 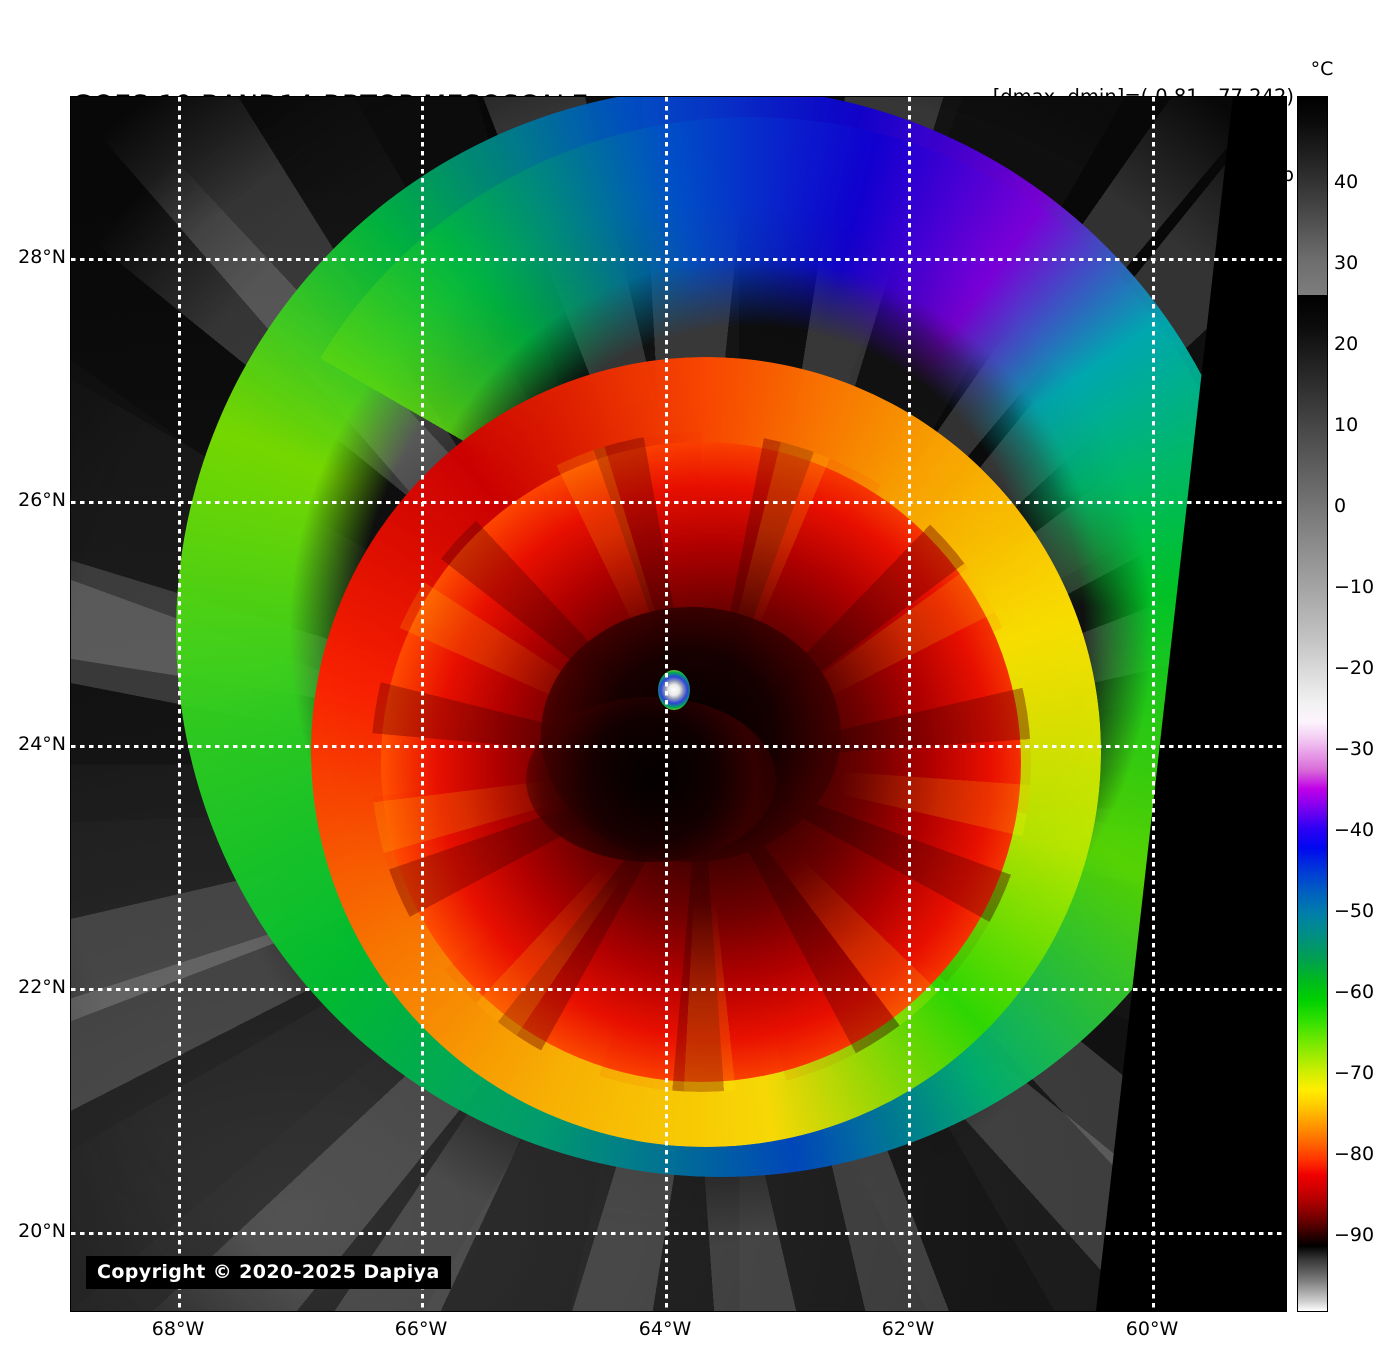 What do you see at coordinates (42, 744) in the screenshot?
I see `y-tick-24n: 24°N` at bounding box center [42, 744].